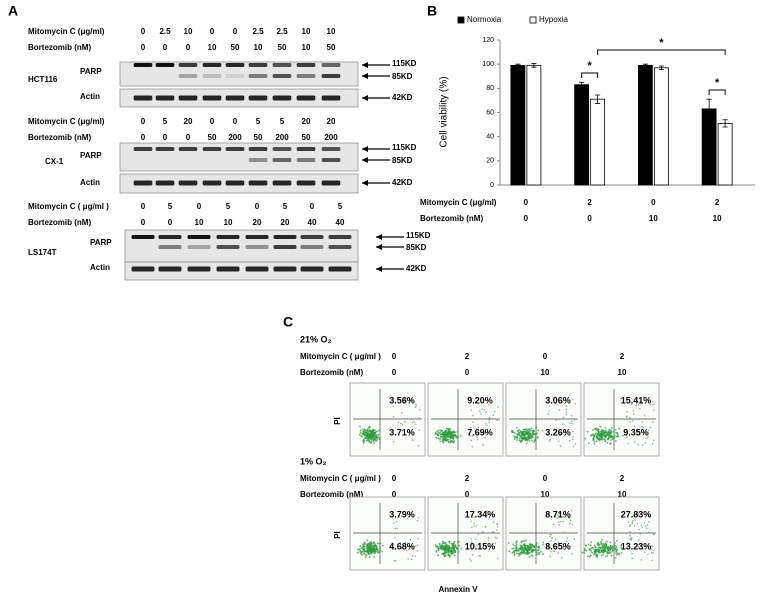  What do you see at coordinates (544, 423) in the screenshot?
I see `dot-cloud` at bounding box center [544, 423].